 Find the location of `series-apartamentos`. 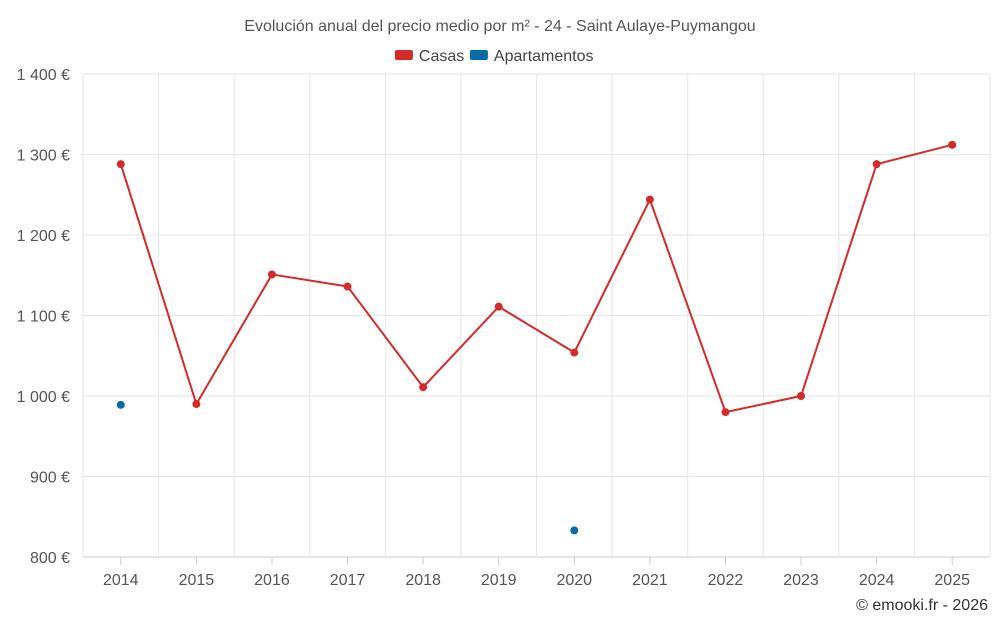

series-apartamentos is located at coordinates (347, 467).